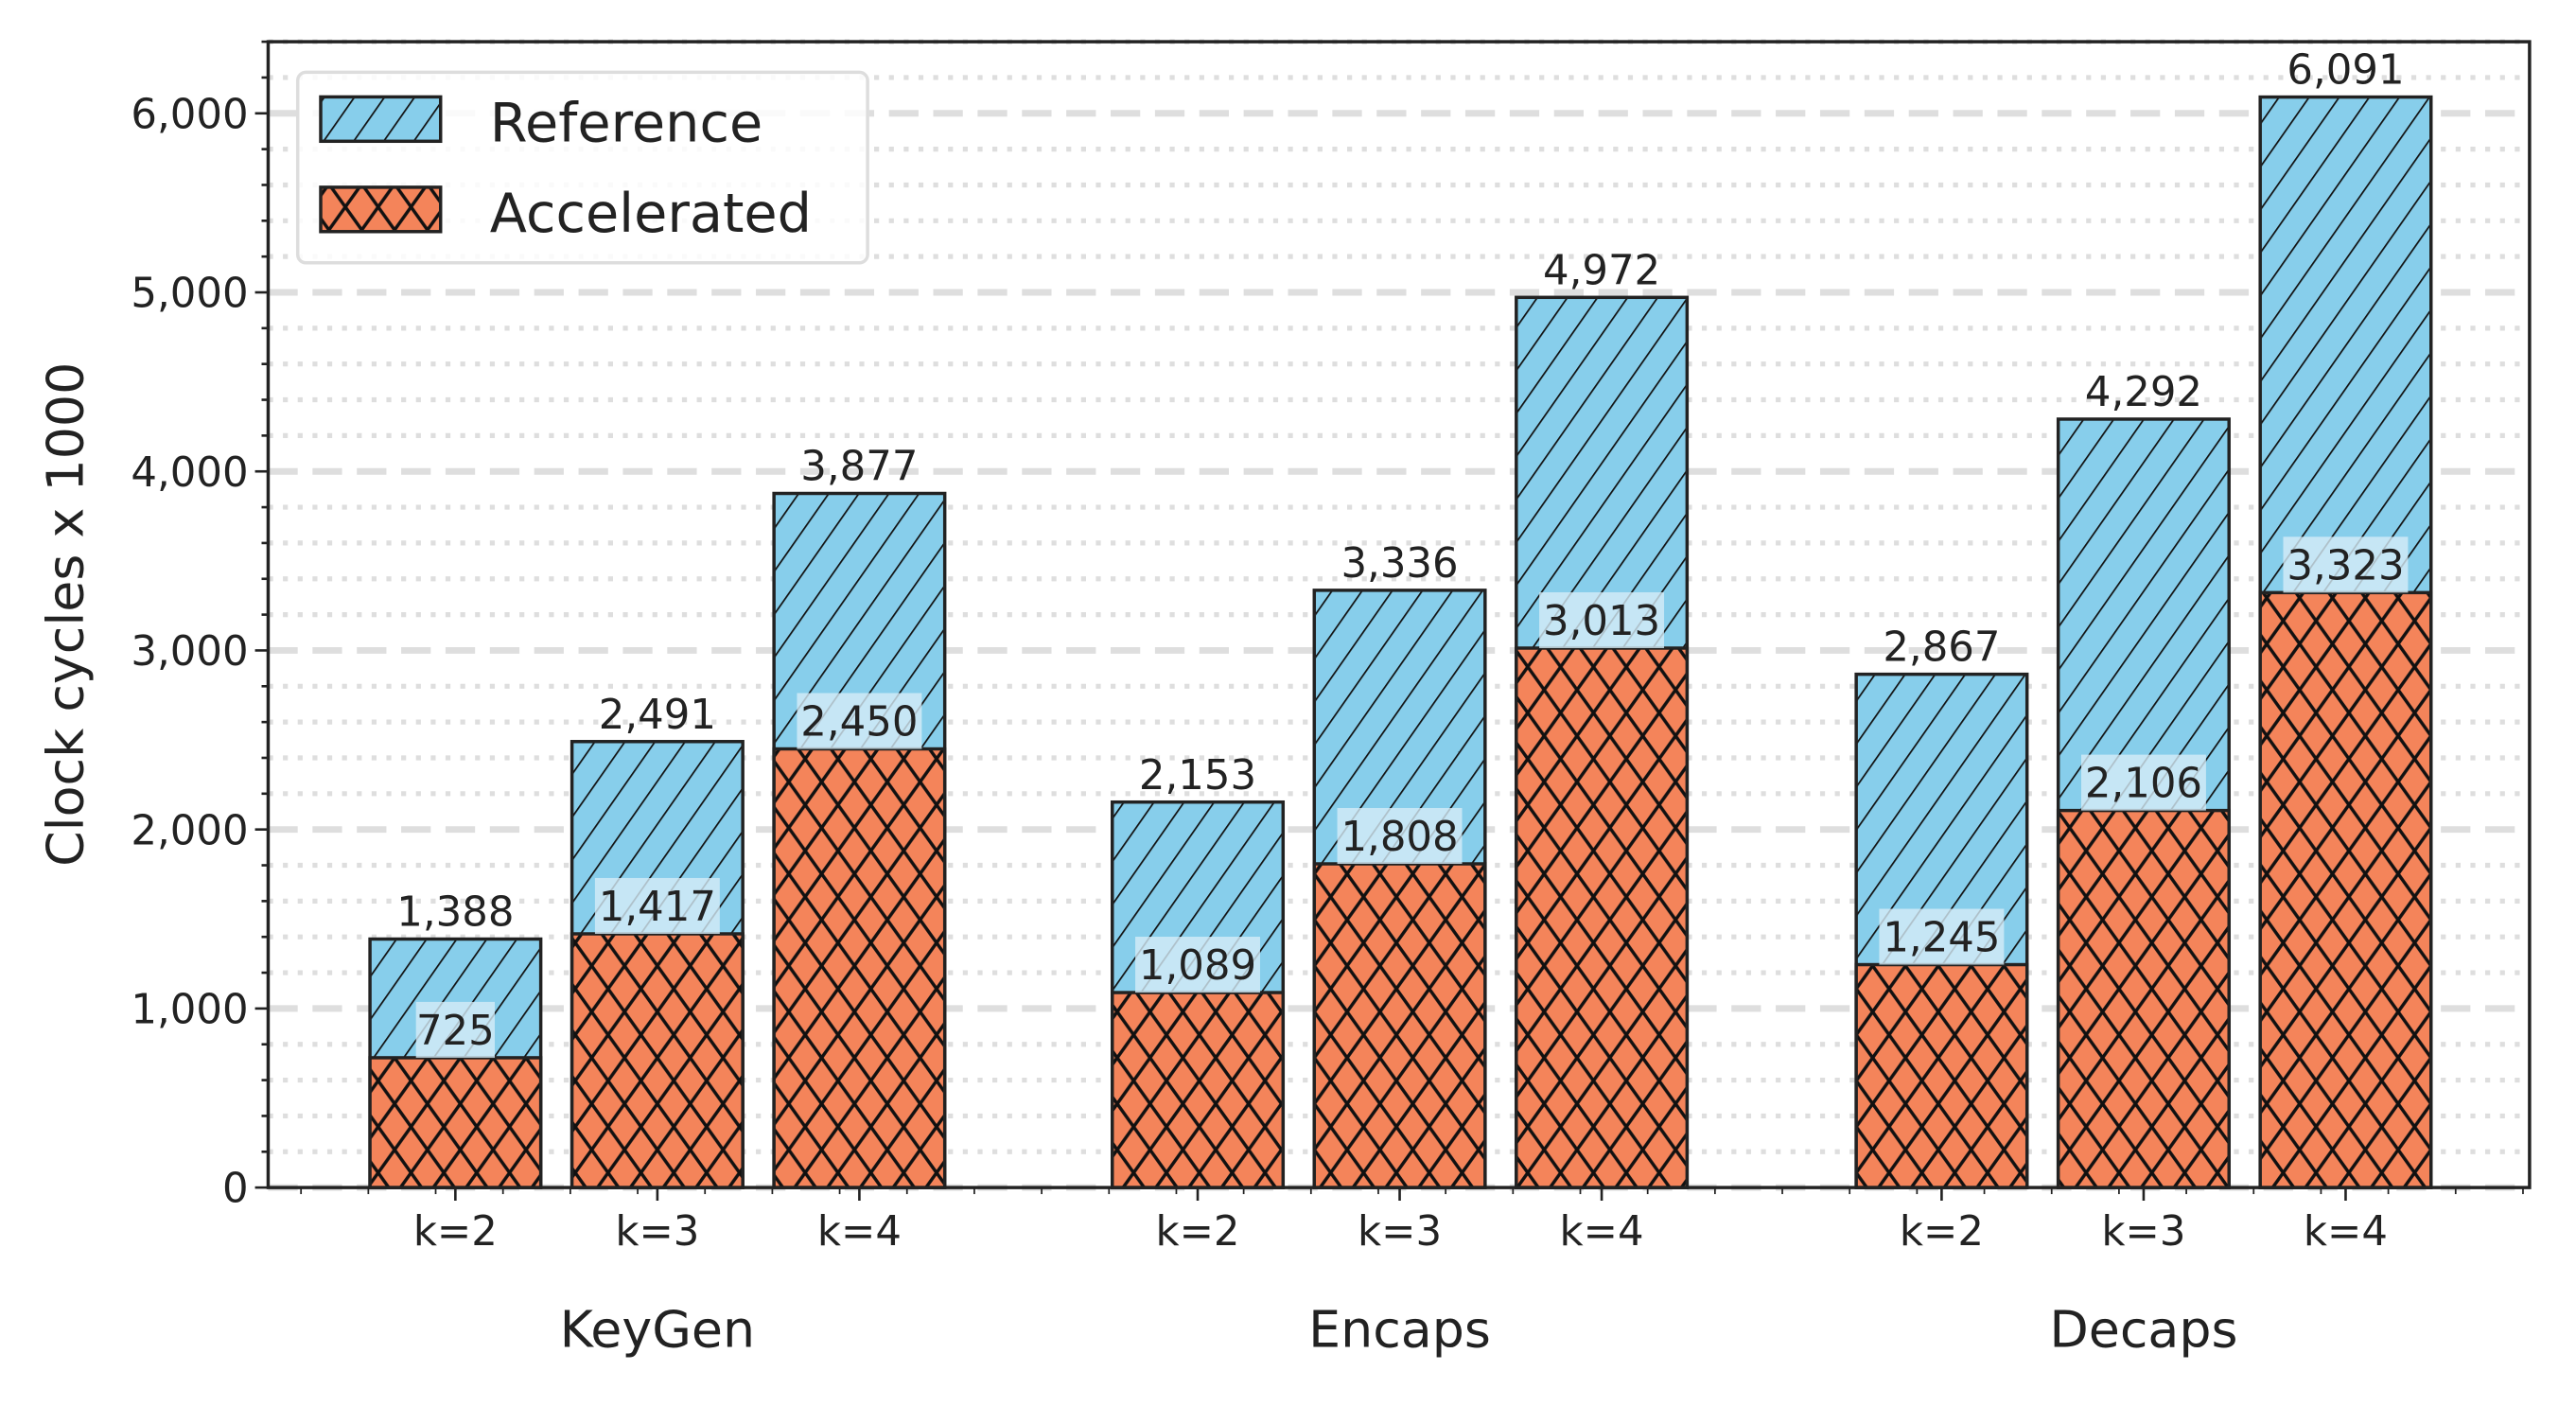  I want to click on value-label-accelerated: 2,106, so click(2143, 784).